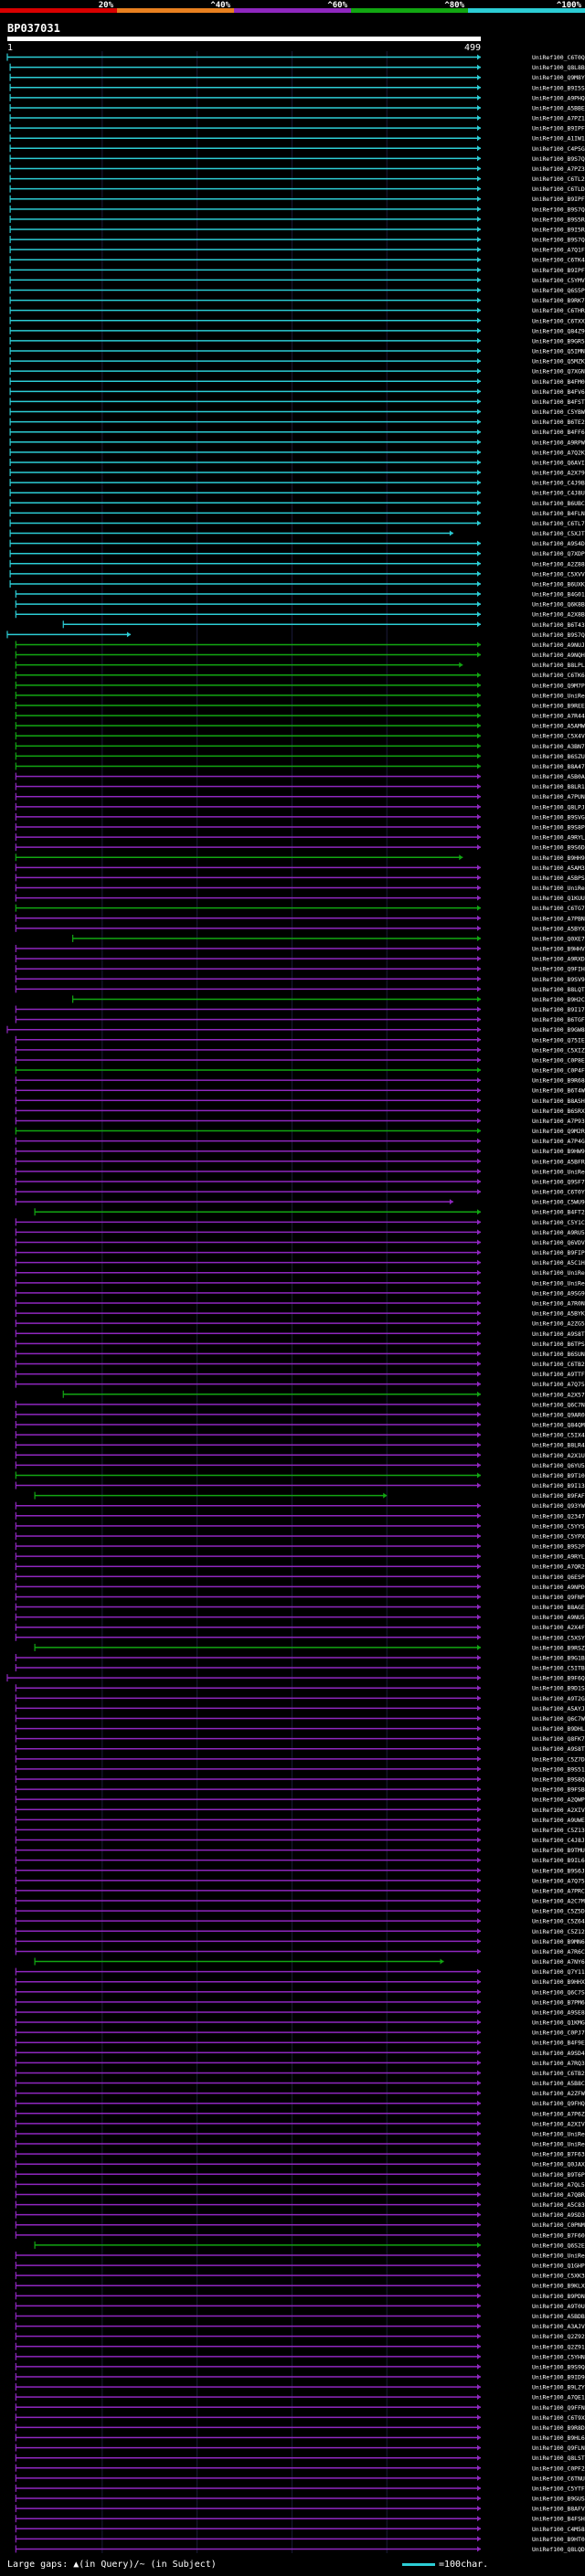 This screenshot has width=585, height=2576. What do you see at coordinates (559, 605) in the screenshot?
I see `hit-label: UniRef100_Q6K8B3` at bounding box center [559, 605].